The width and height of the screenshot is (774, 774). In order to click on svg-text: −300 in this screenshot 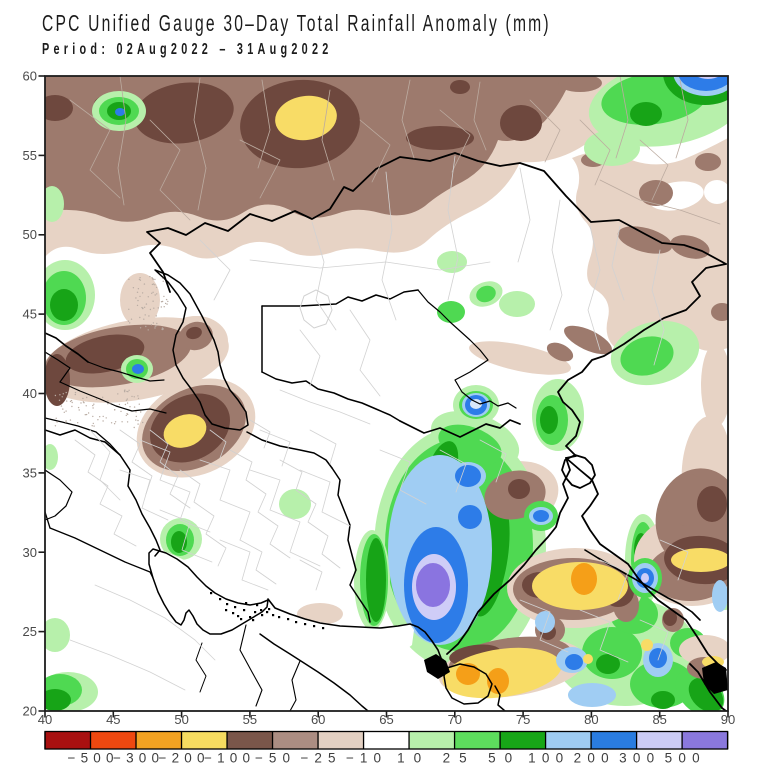, I will do `click(136, 758)`.